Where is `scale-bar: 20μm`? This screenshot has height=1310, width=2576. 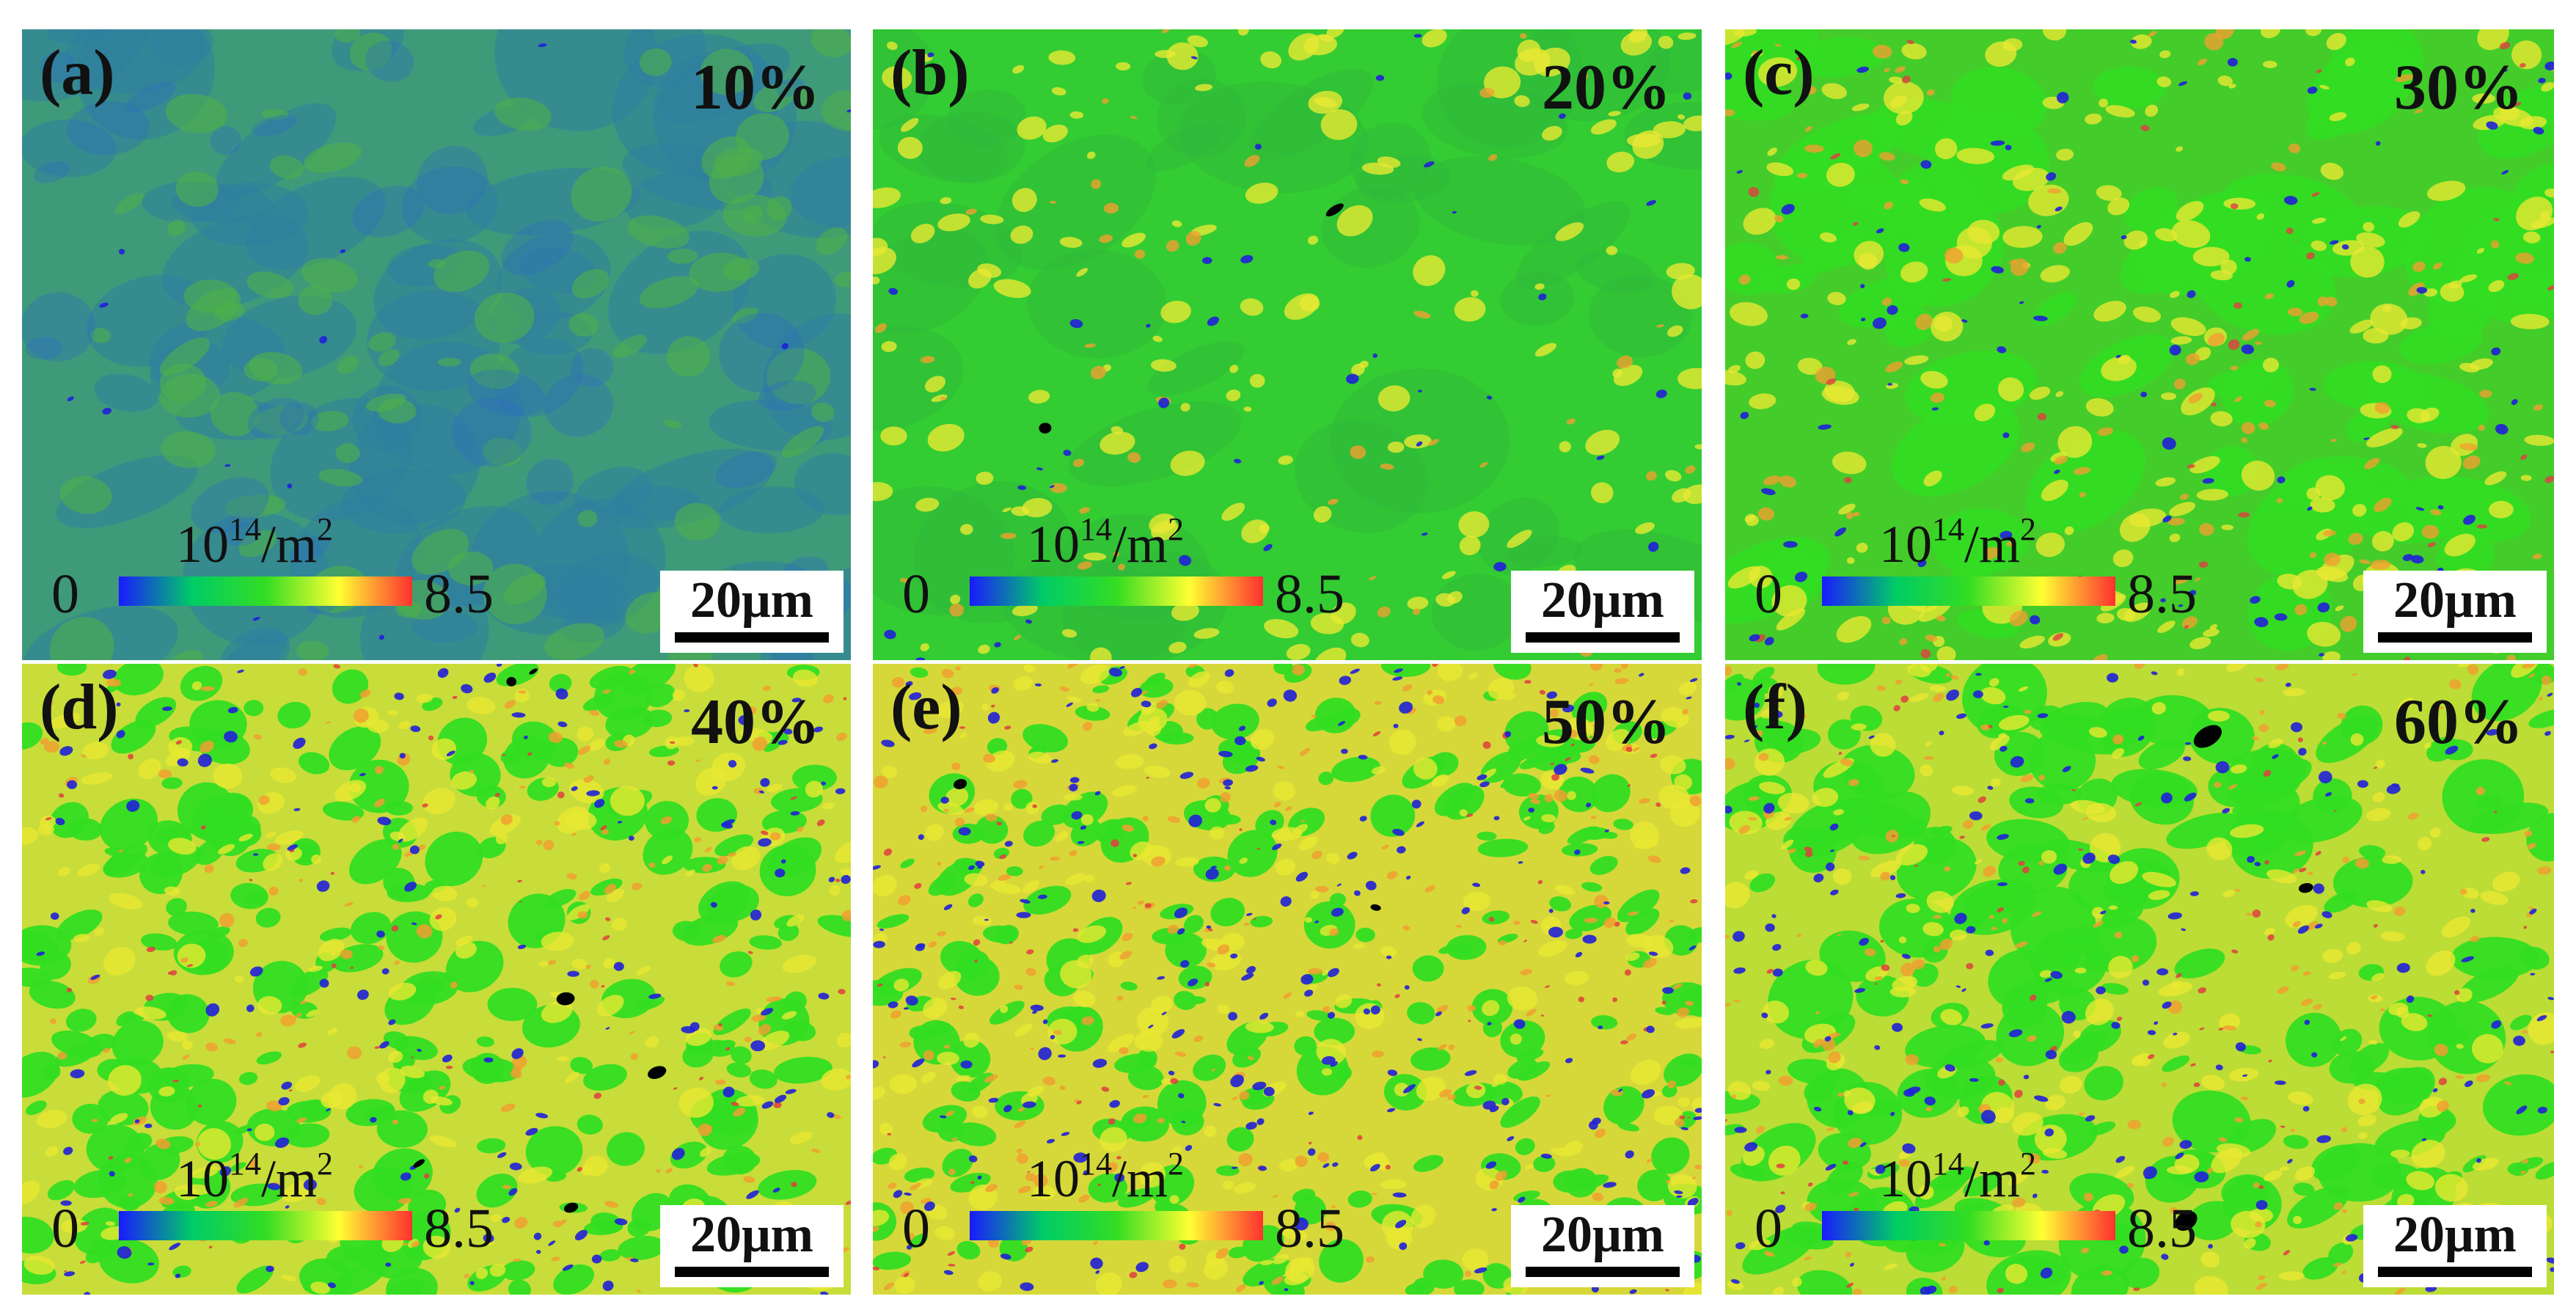
scale-bar: 20μm is located at coordinates (2455, 612).